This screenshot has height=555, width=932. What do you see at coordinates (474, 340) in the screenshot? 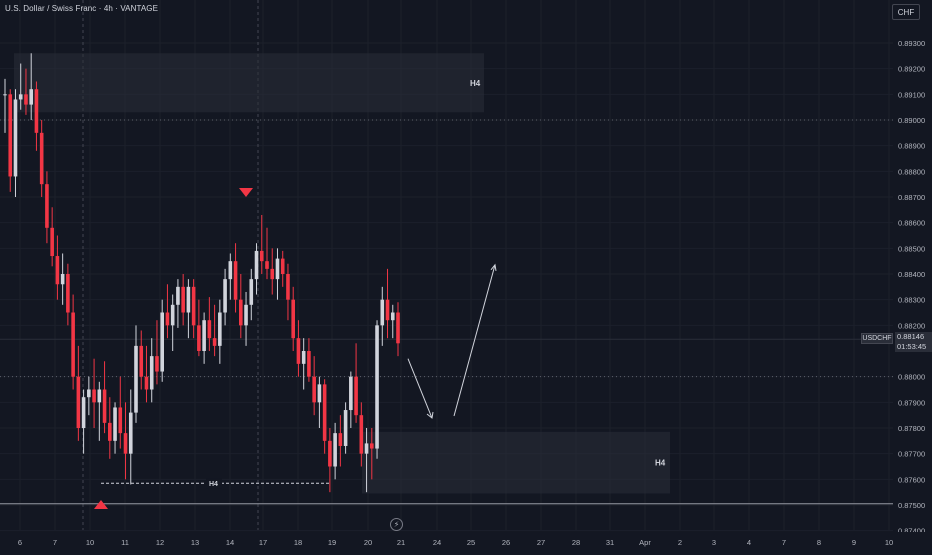
I see `projection-leg-up` at bounding box center [474, 340].